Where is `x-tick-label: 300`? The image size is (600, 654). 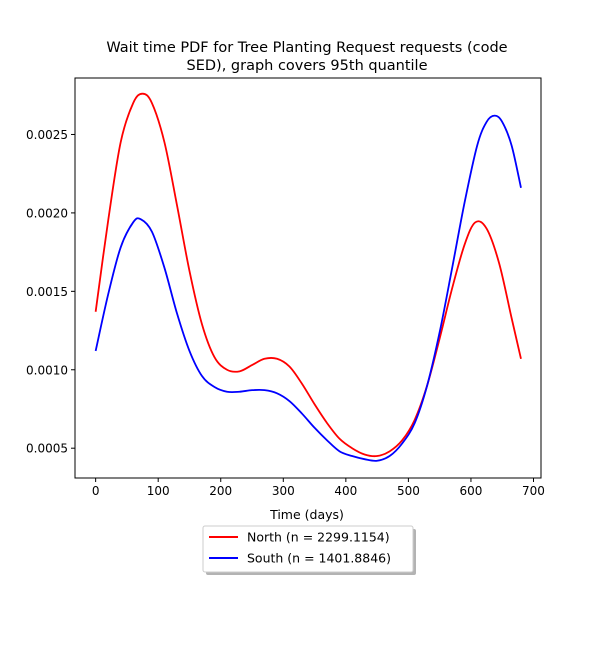 x-tick-label: 300 is located at coordinates (283, 491).